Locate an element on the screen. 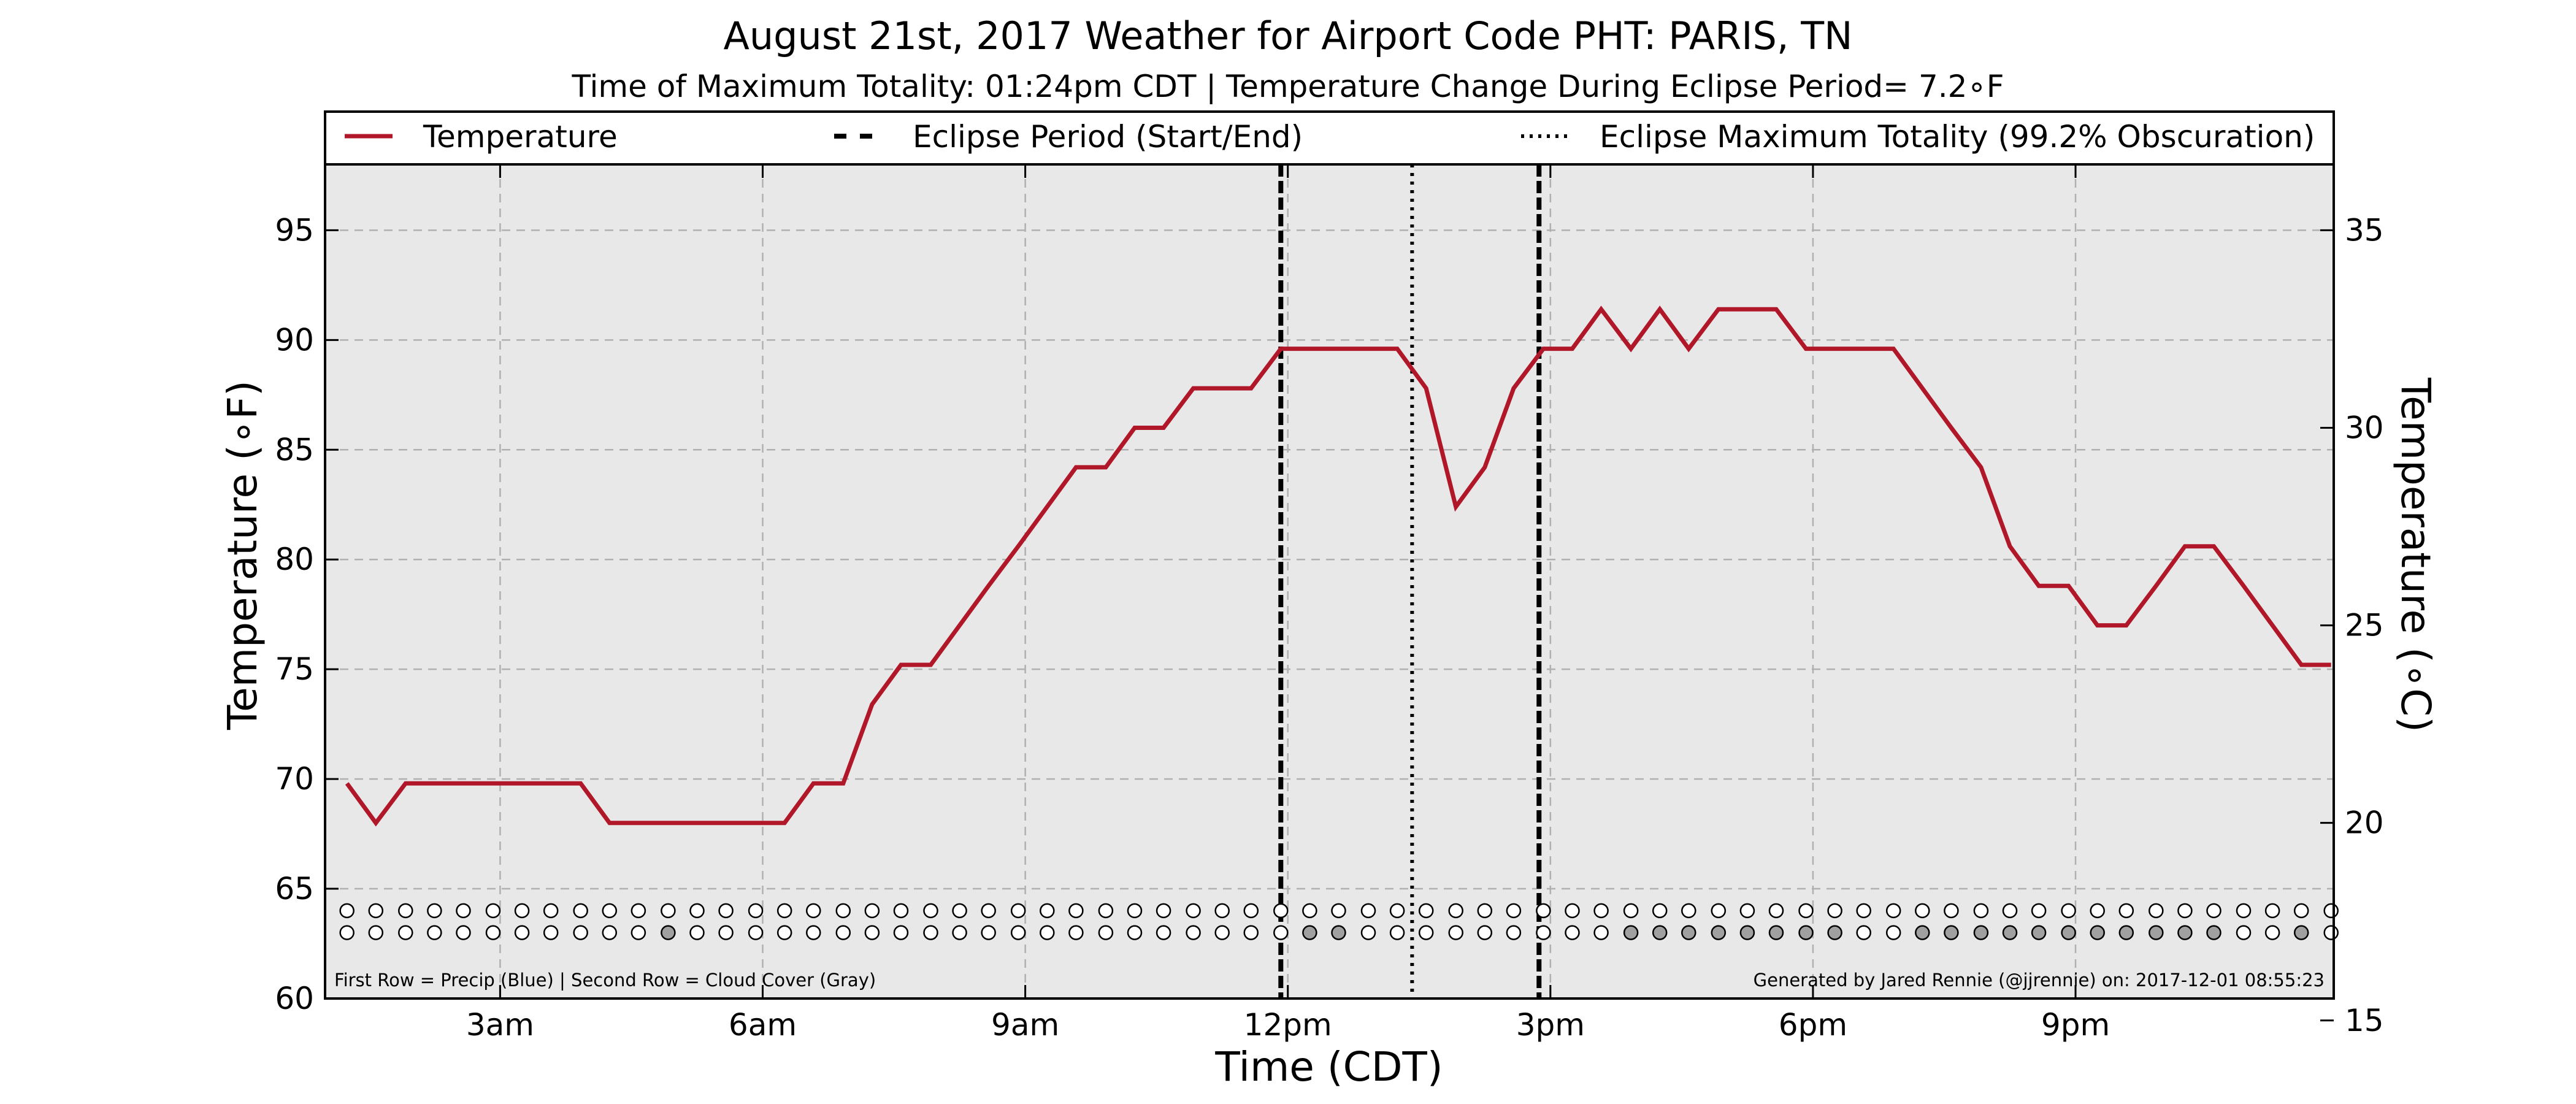  y-right-tick-label: 35 is located at coordinates (2364, 230).